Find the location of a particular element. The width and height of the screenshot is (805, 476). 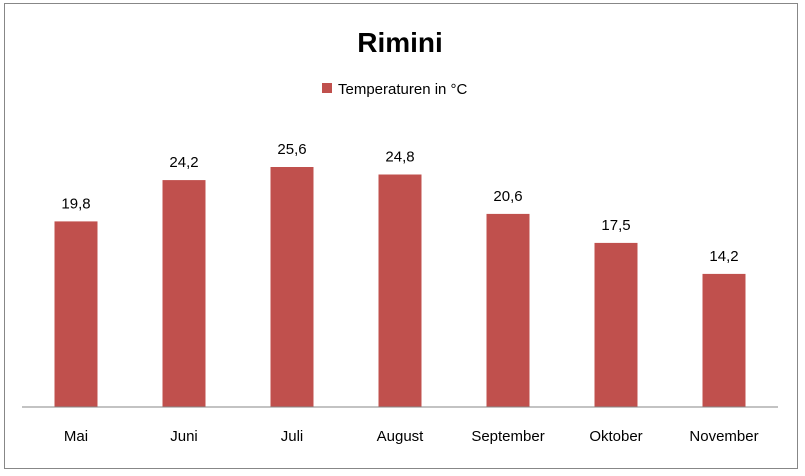

bar-september is located at coordinates (508, 310).